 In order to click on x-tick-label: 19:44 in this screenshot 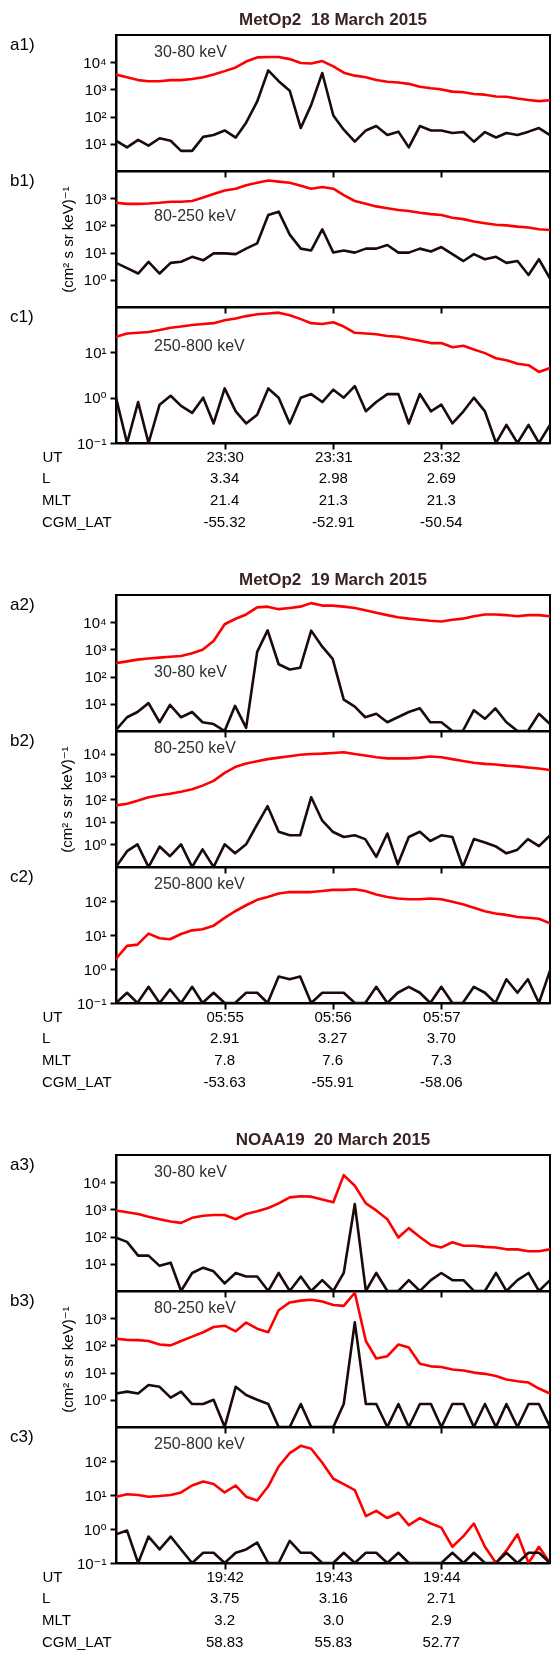, I will do `click(442, 1576)`.